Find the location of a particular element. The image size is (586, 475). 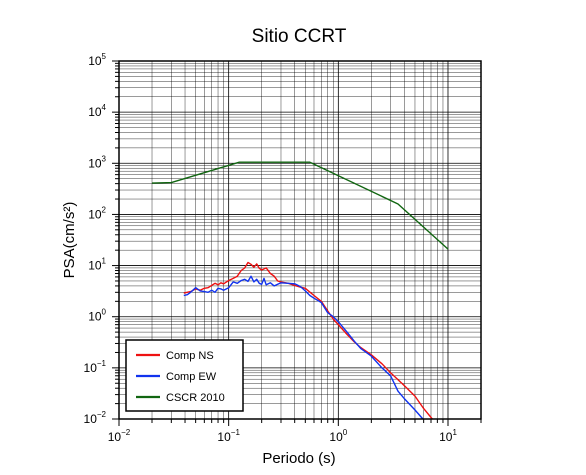

legend-label-comp-ns: Comp NS is located at coordinates (190, 356).